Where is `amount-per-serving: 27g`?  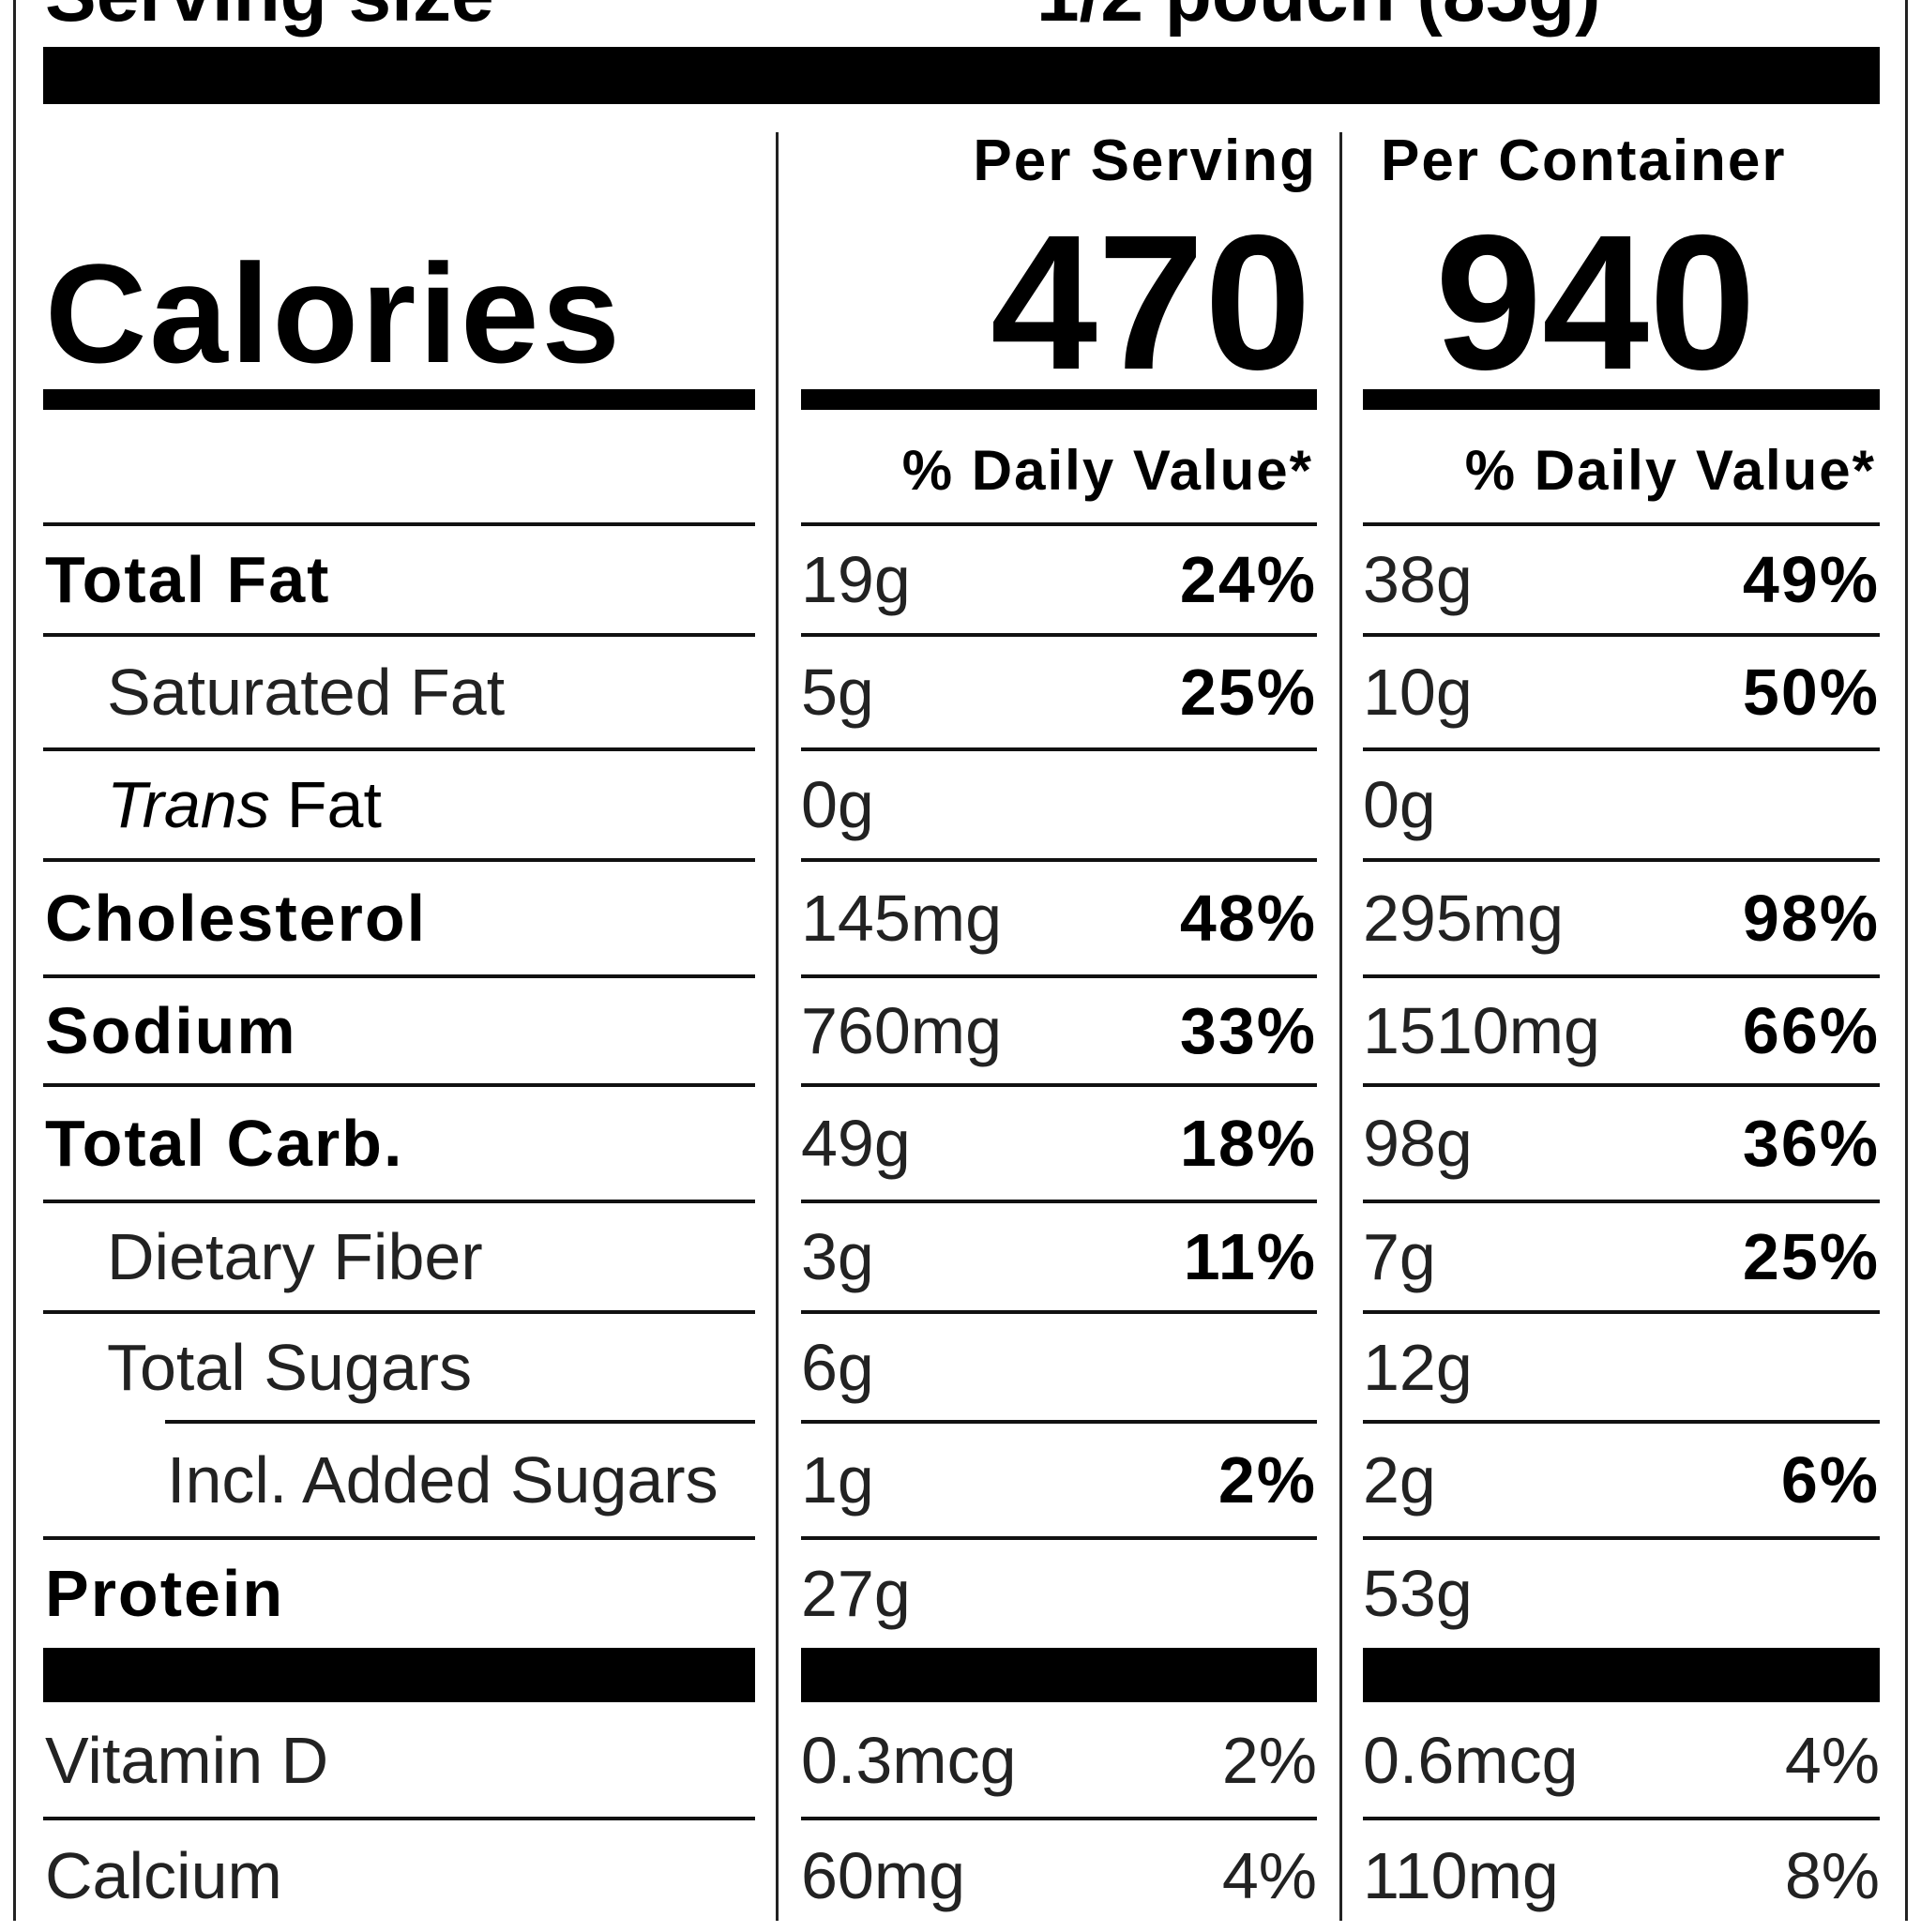 amount-per-serving: 27g is located at coordinates (856, 1593).